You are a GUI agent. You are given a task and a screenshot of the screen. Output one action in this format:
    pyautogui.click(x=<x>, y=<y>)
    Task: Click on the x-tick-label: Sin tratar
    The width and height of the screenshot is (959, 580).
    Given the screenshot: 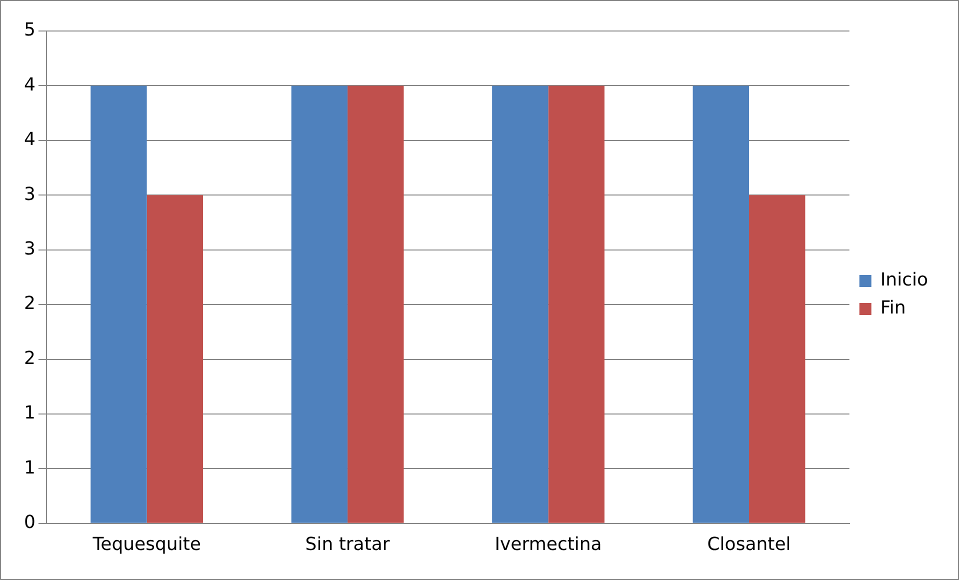 What is the action you would take?
    pyautogui.click(x=347, y=544)
    